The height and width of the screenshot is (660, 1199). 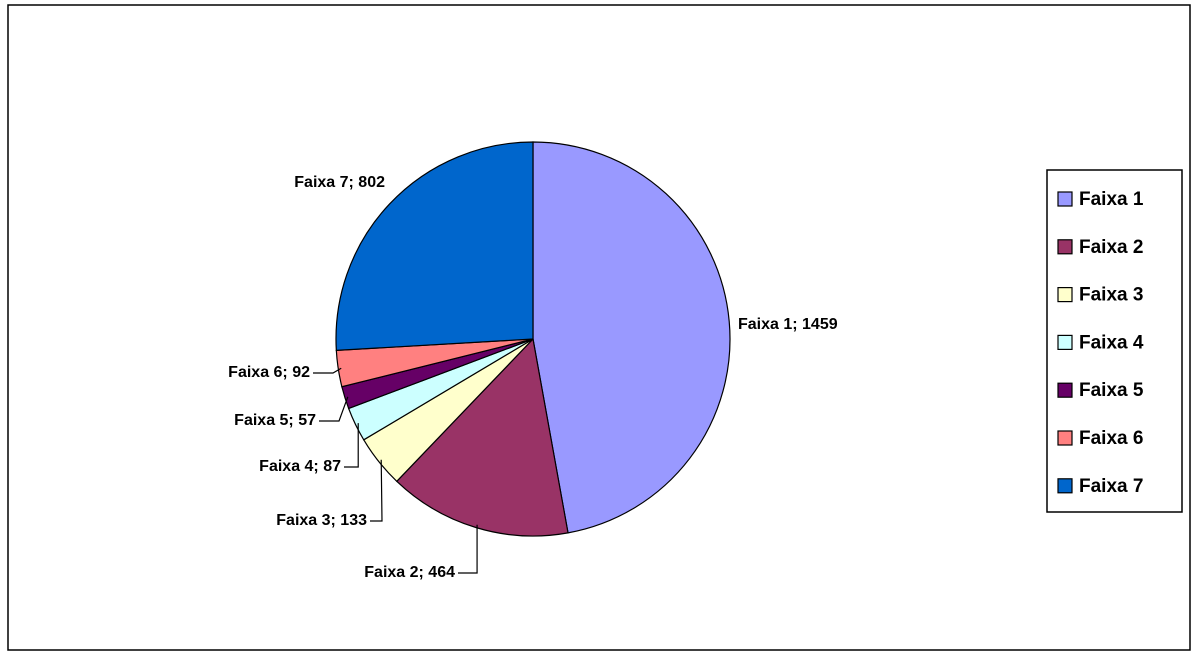 I want to click on data-label: Faixa 6; 92, so click(x=269, y=372).